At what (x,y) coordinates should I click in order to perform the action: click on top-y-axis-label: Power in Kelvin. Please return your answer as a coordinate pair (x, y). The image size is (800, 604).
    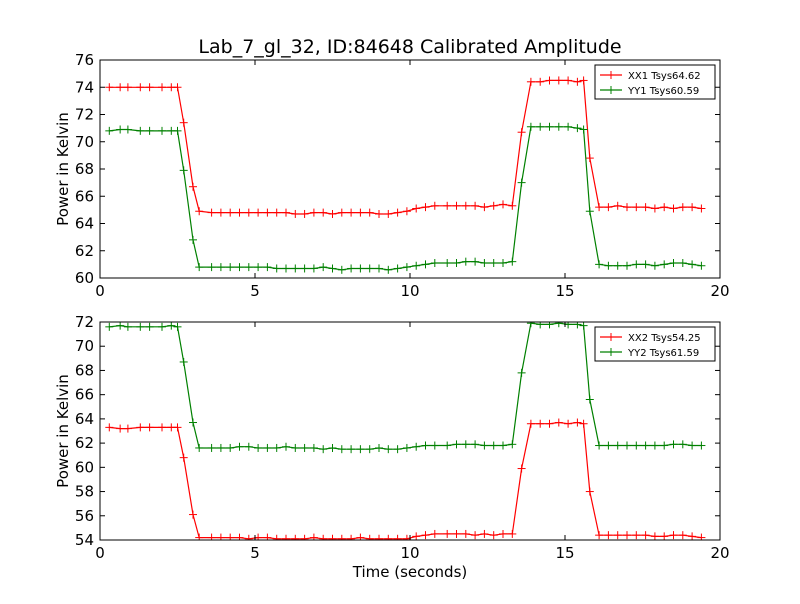
    Looking at the image, I should click on (63, 169).